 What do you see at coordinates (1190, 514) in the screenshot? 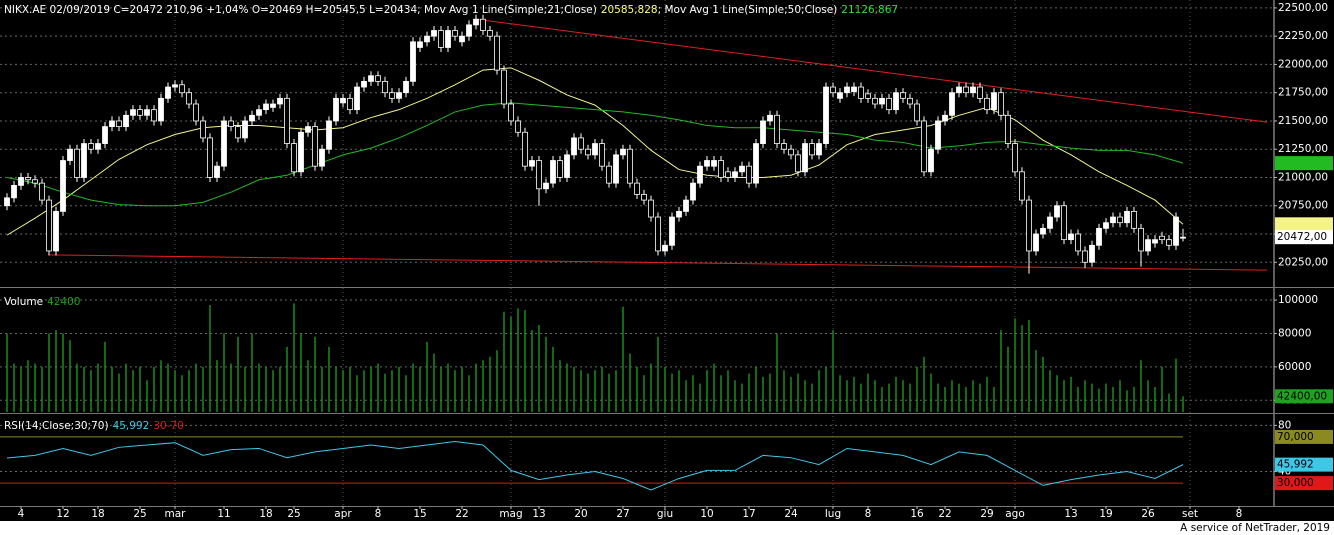
I see `x-tick-label: set` at bounding box center [1190, 514].